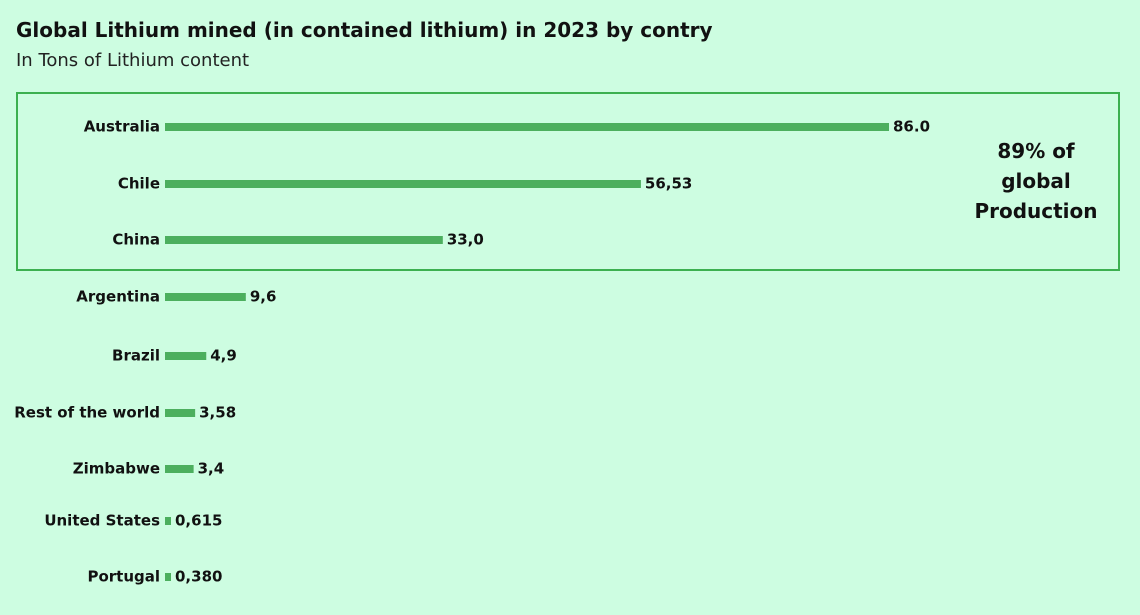  I want to click on category-label: Rest of the world, so click(87, 413).